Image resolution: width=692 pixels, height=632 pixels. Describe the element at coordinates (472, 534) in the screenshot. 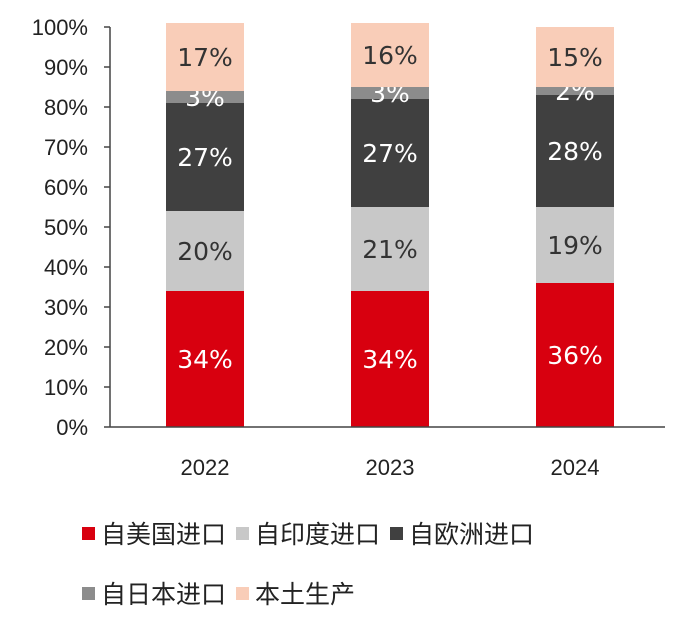

I see `legend-label-europe: 自欧洲进口` at that location.